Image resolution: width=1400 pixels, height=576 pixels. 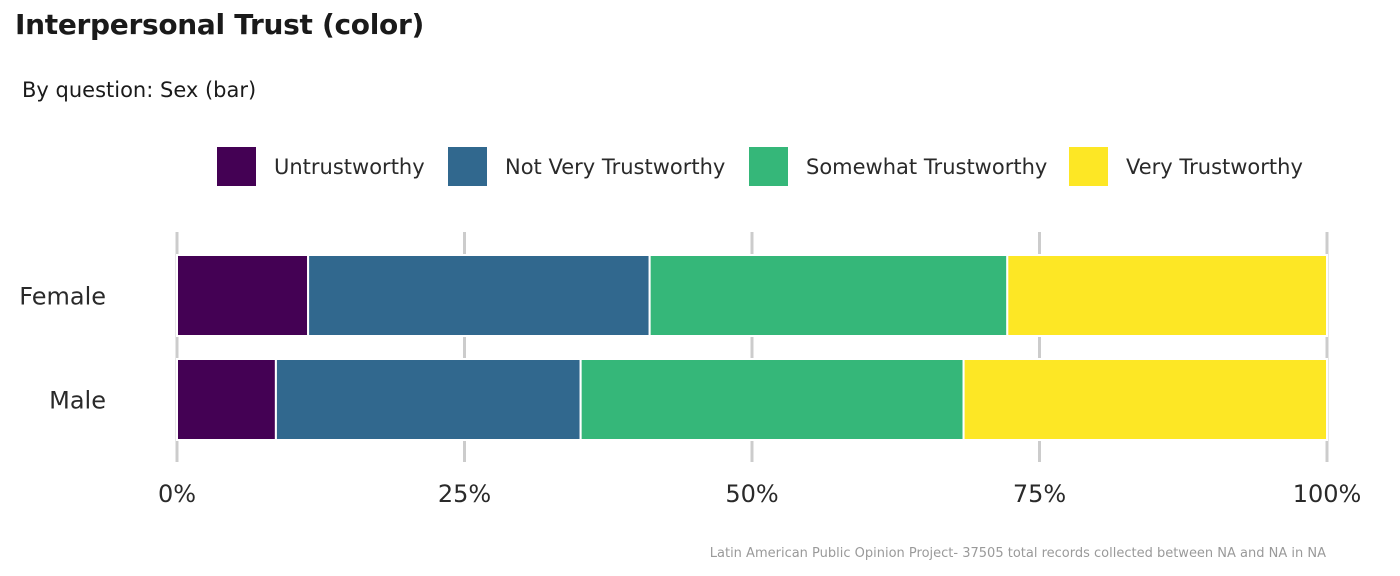 What do you see at coordinates (219, 24) in the screenshot?
I see `chart-title: Interpersonal Trust (color)` at bounding box center [219, 24].